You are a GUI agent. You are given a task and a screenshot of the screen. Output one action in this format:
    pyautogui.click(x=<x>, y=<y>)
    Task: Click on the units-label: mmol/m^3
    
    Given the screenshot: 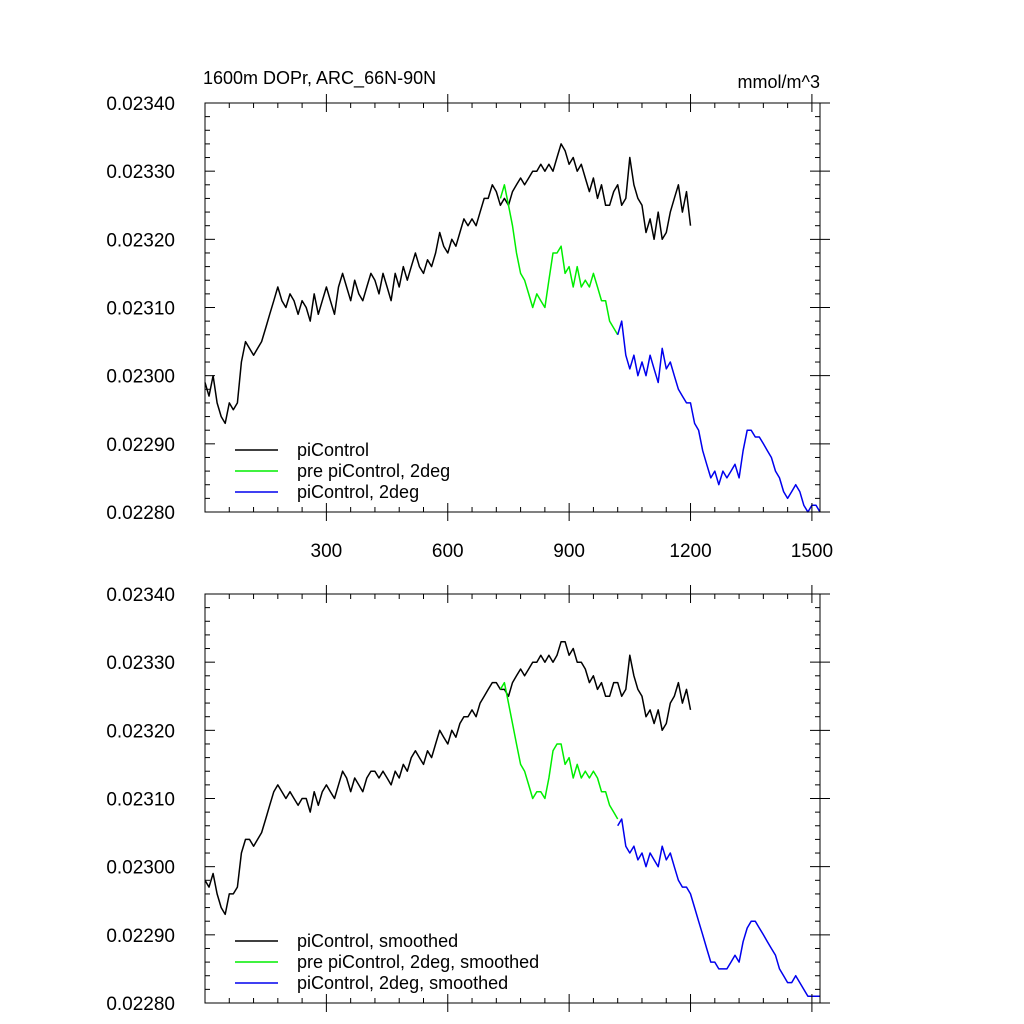 What is the action you would take?
    pyautogui.click(x=779, y=82)
    